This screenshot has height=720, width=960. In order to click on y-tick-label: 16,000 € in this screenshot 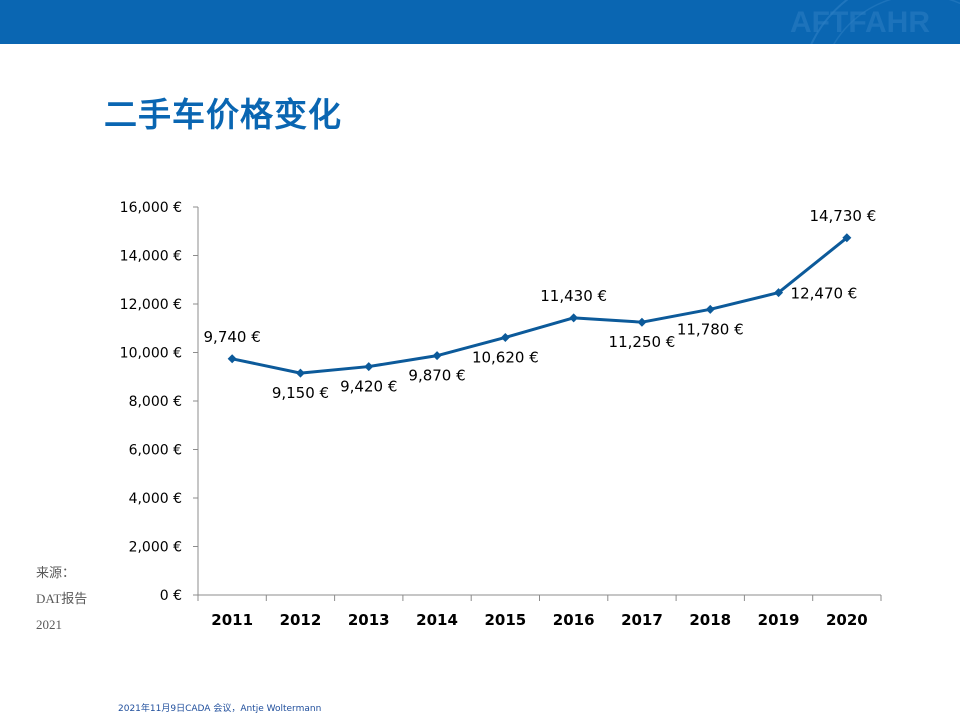, I will do `click(151, 208)`.